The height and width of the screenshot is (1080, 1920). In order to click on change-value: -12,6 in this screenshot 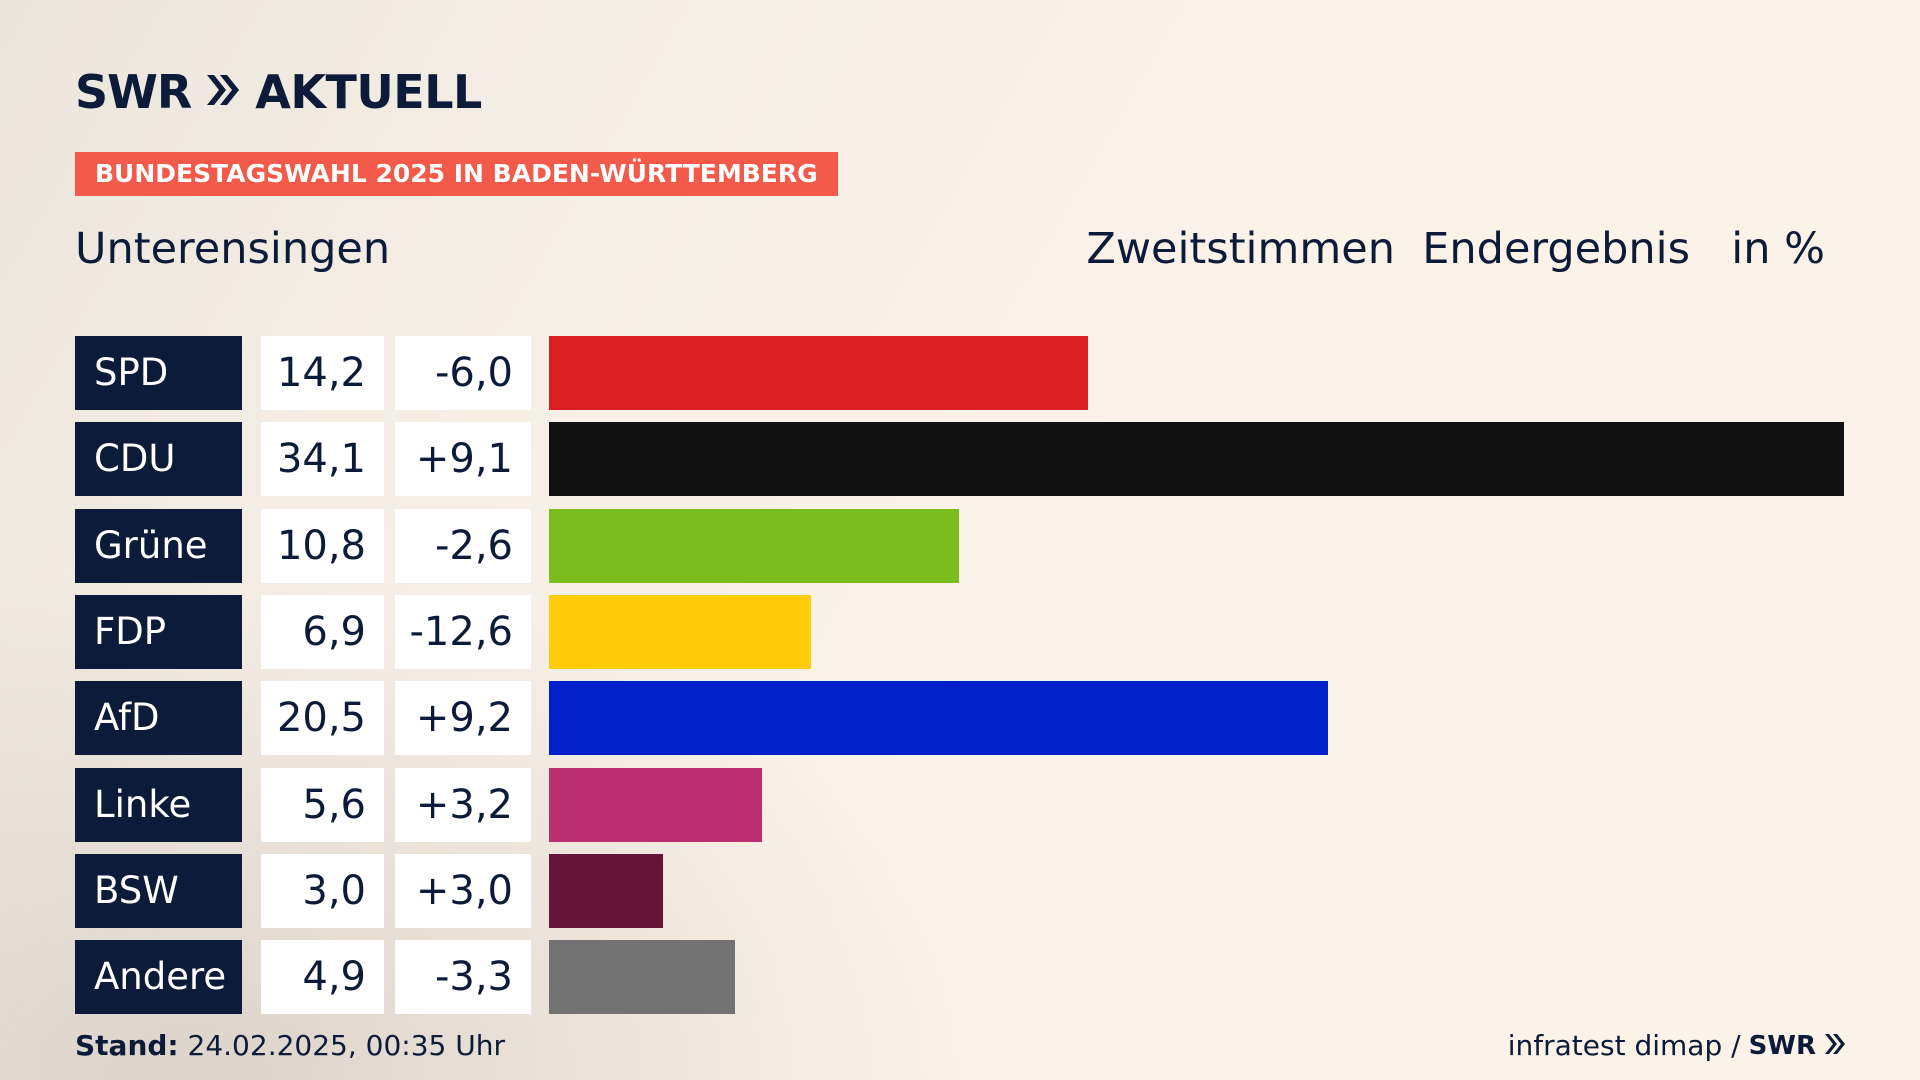, I will do `click(463, 632)`.